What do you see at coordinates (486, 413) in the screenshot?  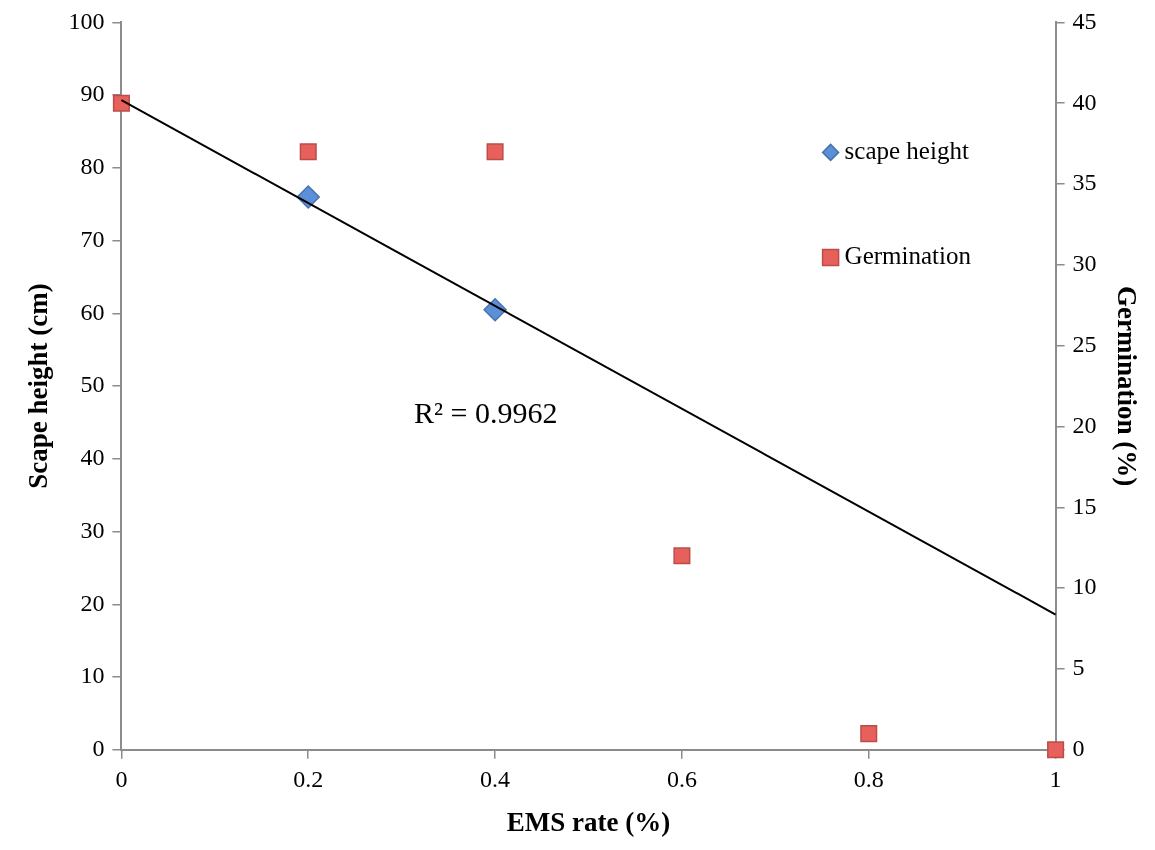 I see `annotation: R² = 0.9962` at bounding box center [486, 413].